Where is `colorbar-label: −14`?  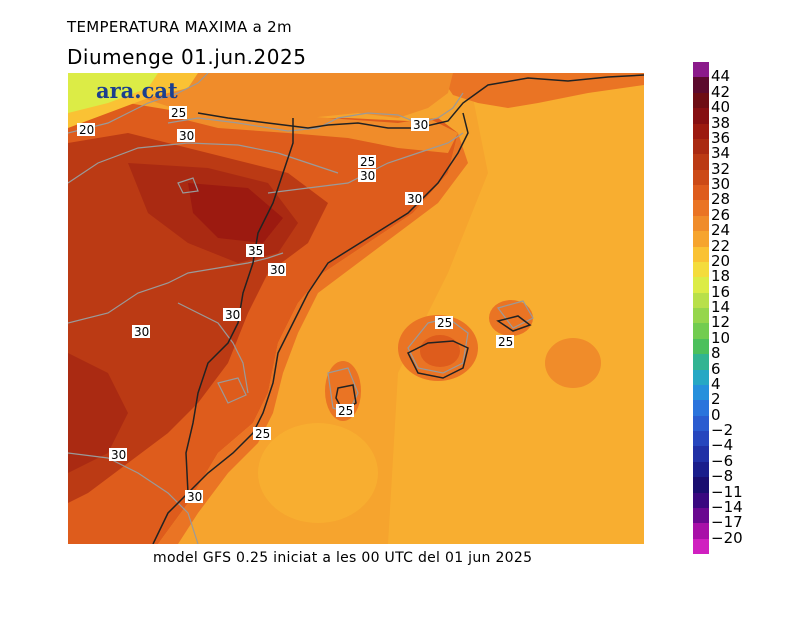
colorbar-label: −14 is located at coordinates (727, 506).